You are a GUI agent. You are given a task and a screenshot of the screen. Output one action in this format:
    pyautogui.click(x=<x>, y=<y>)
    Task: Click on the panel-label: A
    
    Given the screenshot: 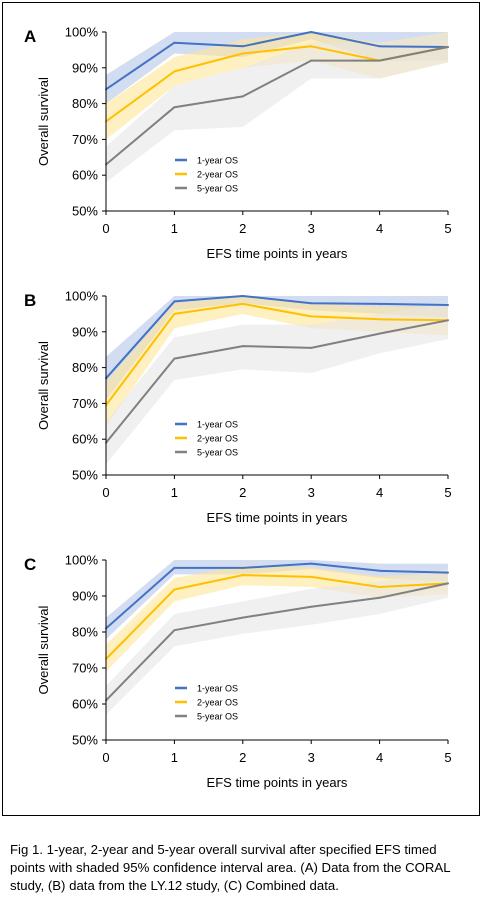 What is the action you would take?
    pyautogui.click(x=30, y=36)
    